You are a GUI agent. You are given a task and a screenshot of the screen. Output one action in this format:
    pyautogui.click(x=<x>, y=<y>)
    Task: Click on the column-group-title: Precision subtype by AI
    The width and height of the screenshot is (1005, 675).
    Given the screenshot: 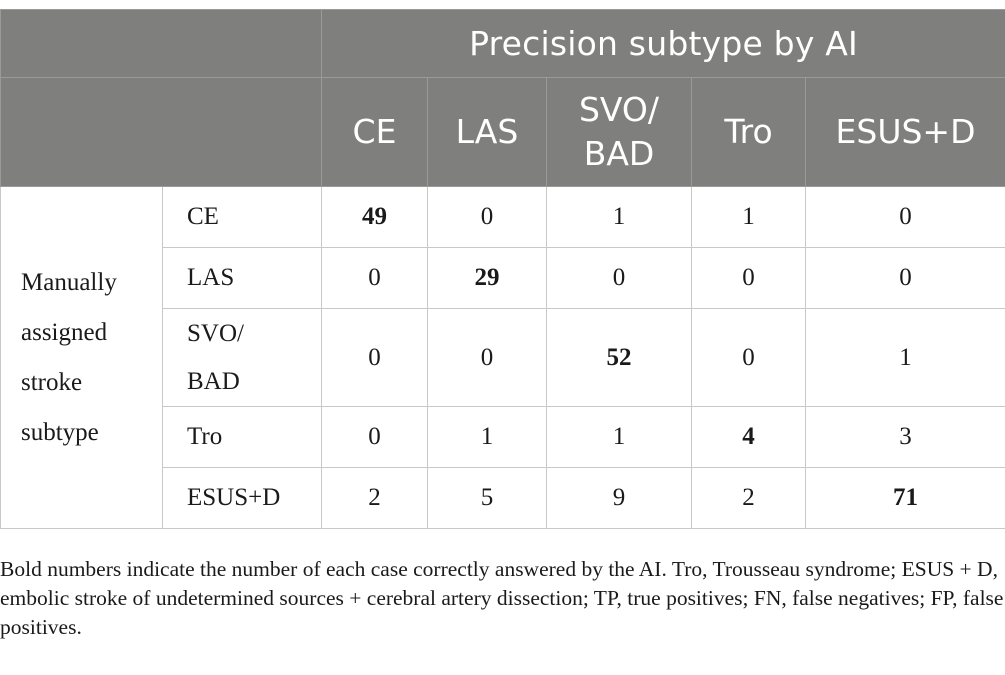 What is the action you would take?
    pyautogui.click(x=662, y=43)
    